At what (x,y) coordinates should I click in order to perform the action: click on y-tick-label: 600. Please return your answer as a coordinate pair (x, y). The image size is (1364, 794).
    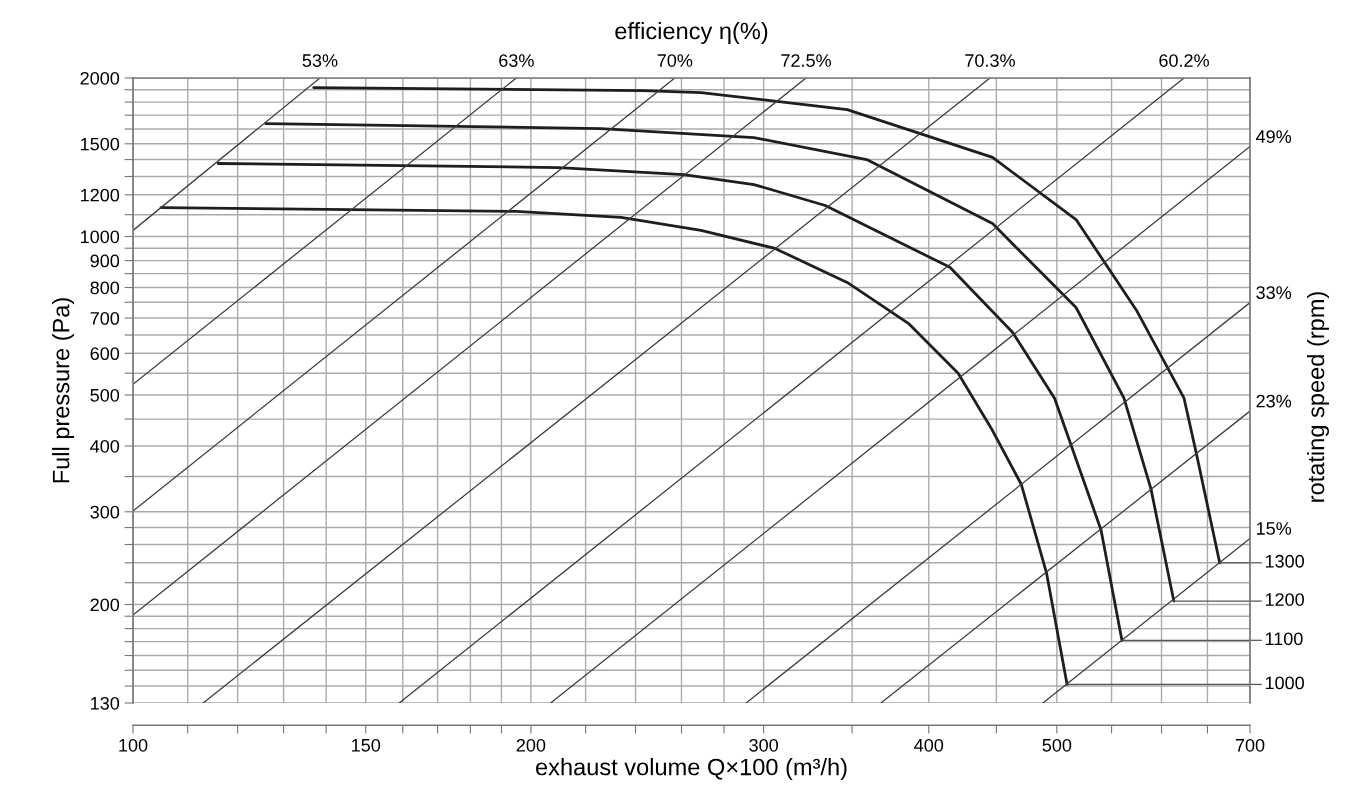
    Looking at the image, I should click on (105, 354).